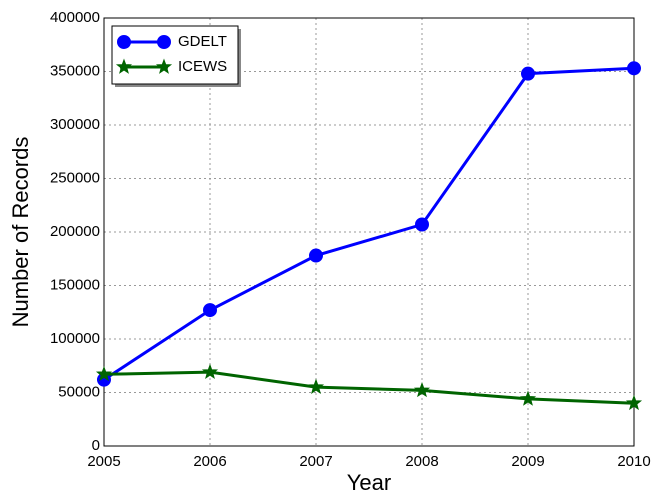 This screenshot has width=654, height=494. What do you see at coordinates (79, 391) in the screenshot?
I see `y-tick-label: 50000` at bounding box center [79, 391].